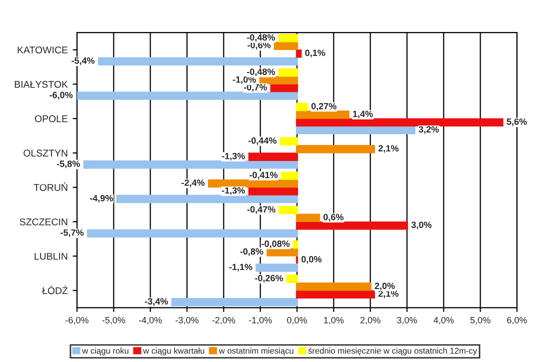 The image size is (550, 362). Describe the element at coordinates (334, 218) in the screenshot. I see `data-label: 0,6%` at that location.